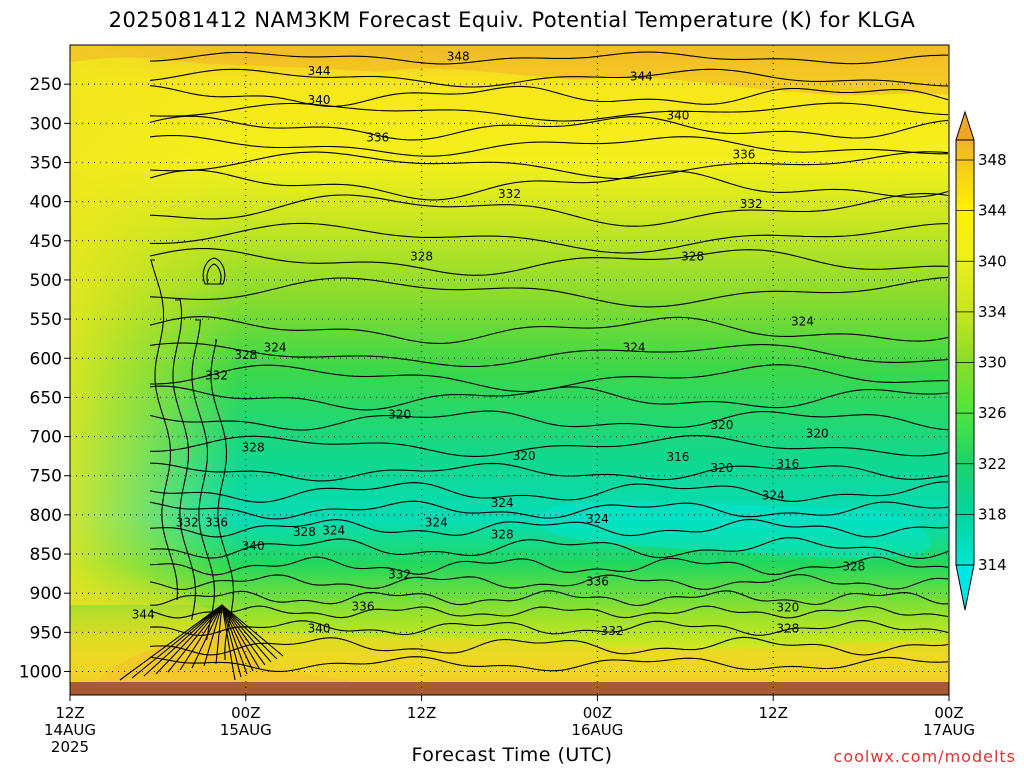 This screenshot has height=768, width=1024. I want to click on x-tick-label: 15AUG, so click(246, 730).